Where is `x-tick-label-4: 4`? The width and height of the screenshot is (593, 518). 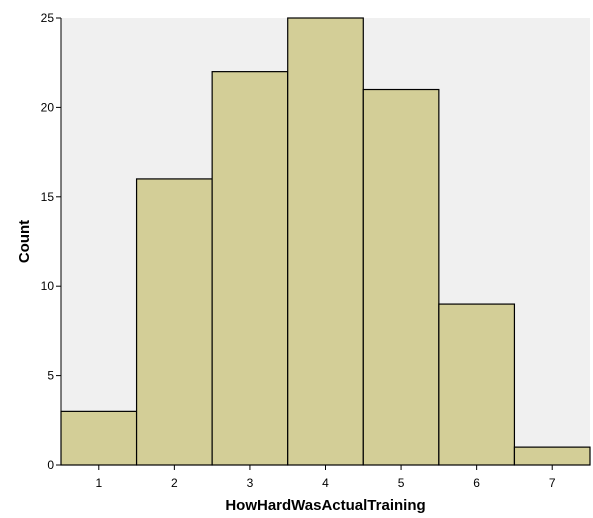
x-tick-label-4: 4 is located at coordinates (325, 483).